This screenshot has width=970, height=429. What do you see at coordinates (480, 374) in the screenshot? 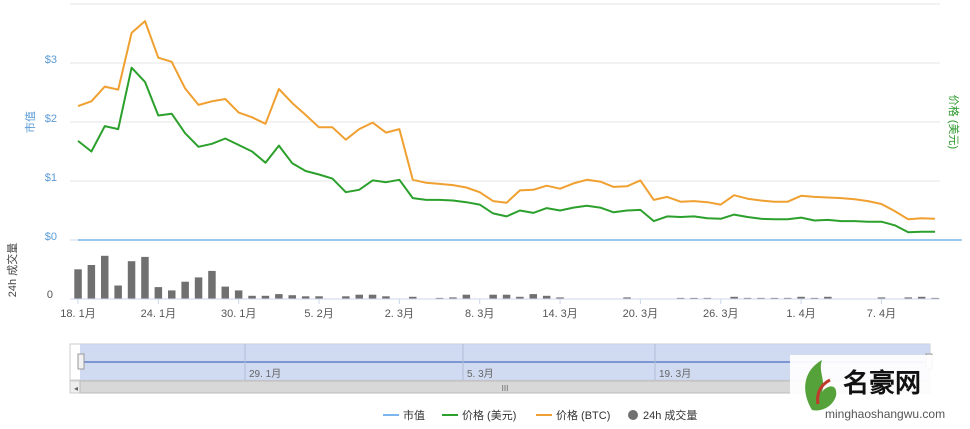
I see `navigator-label-2: 5. 3月` at bounding box center [480, 374].